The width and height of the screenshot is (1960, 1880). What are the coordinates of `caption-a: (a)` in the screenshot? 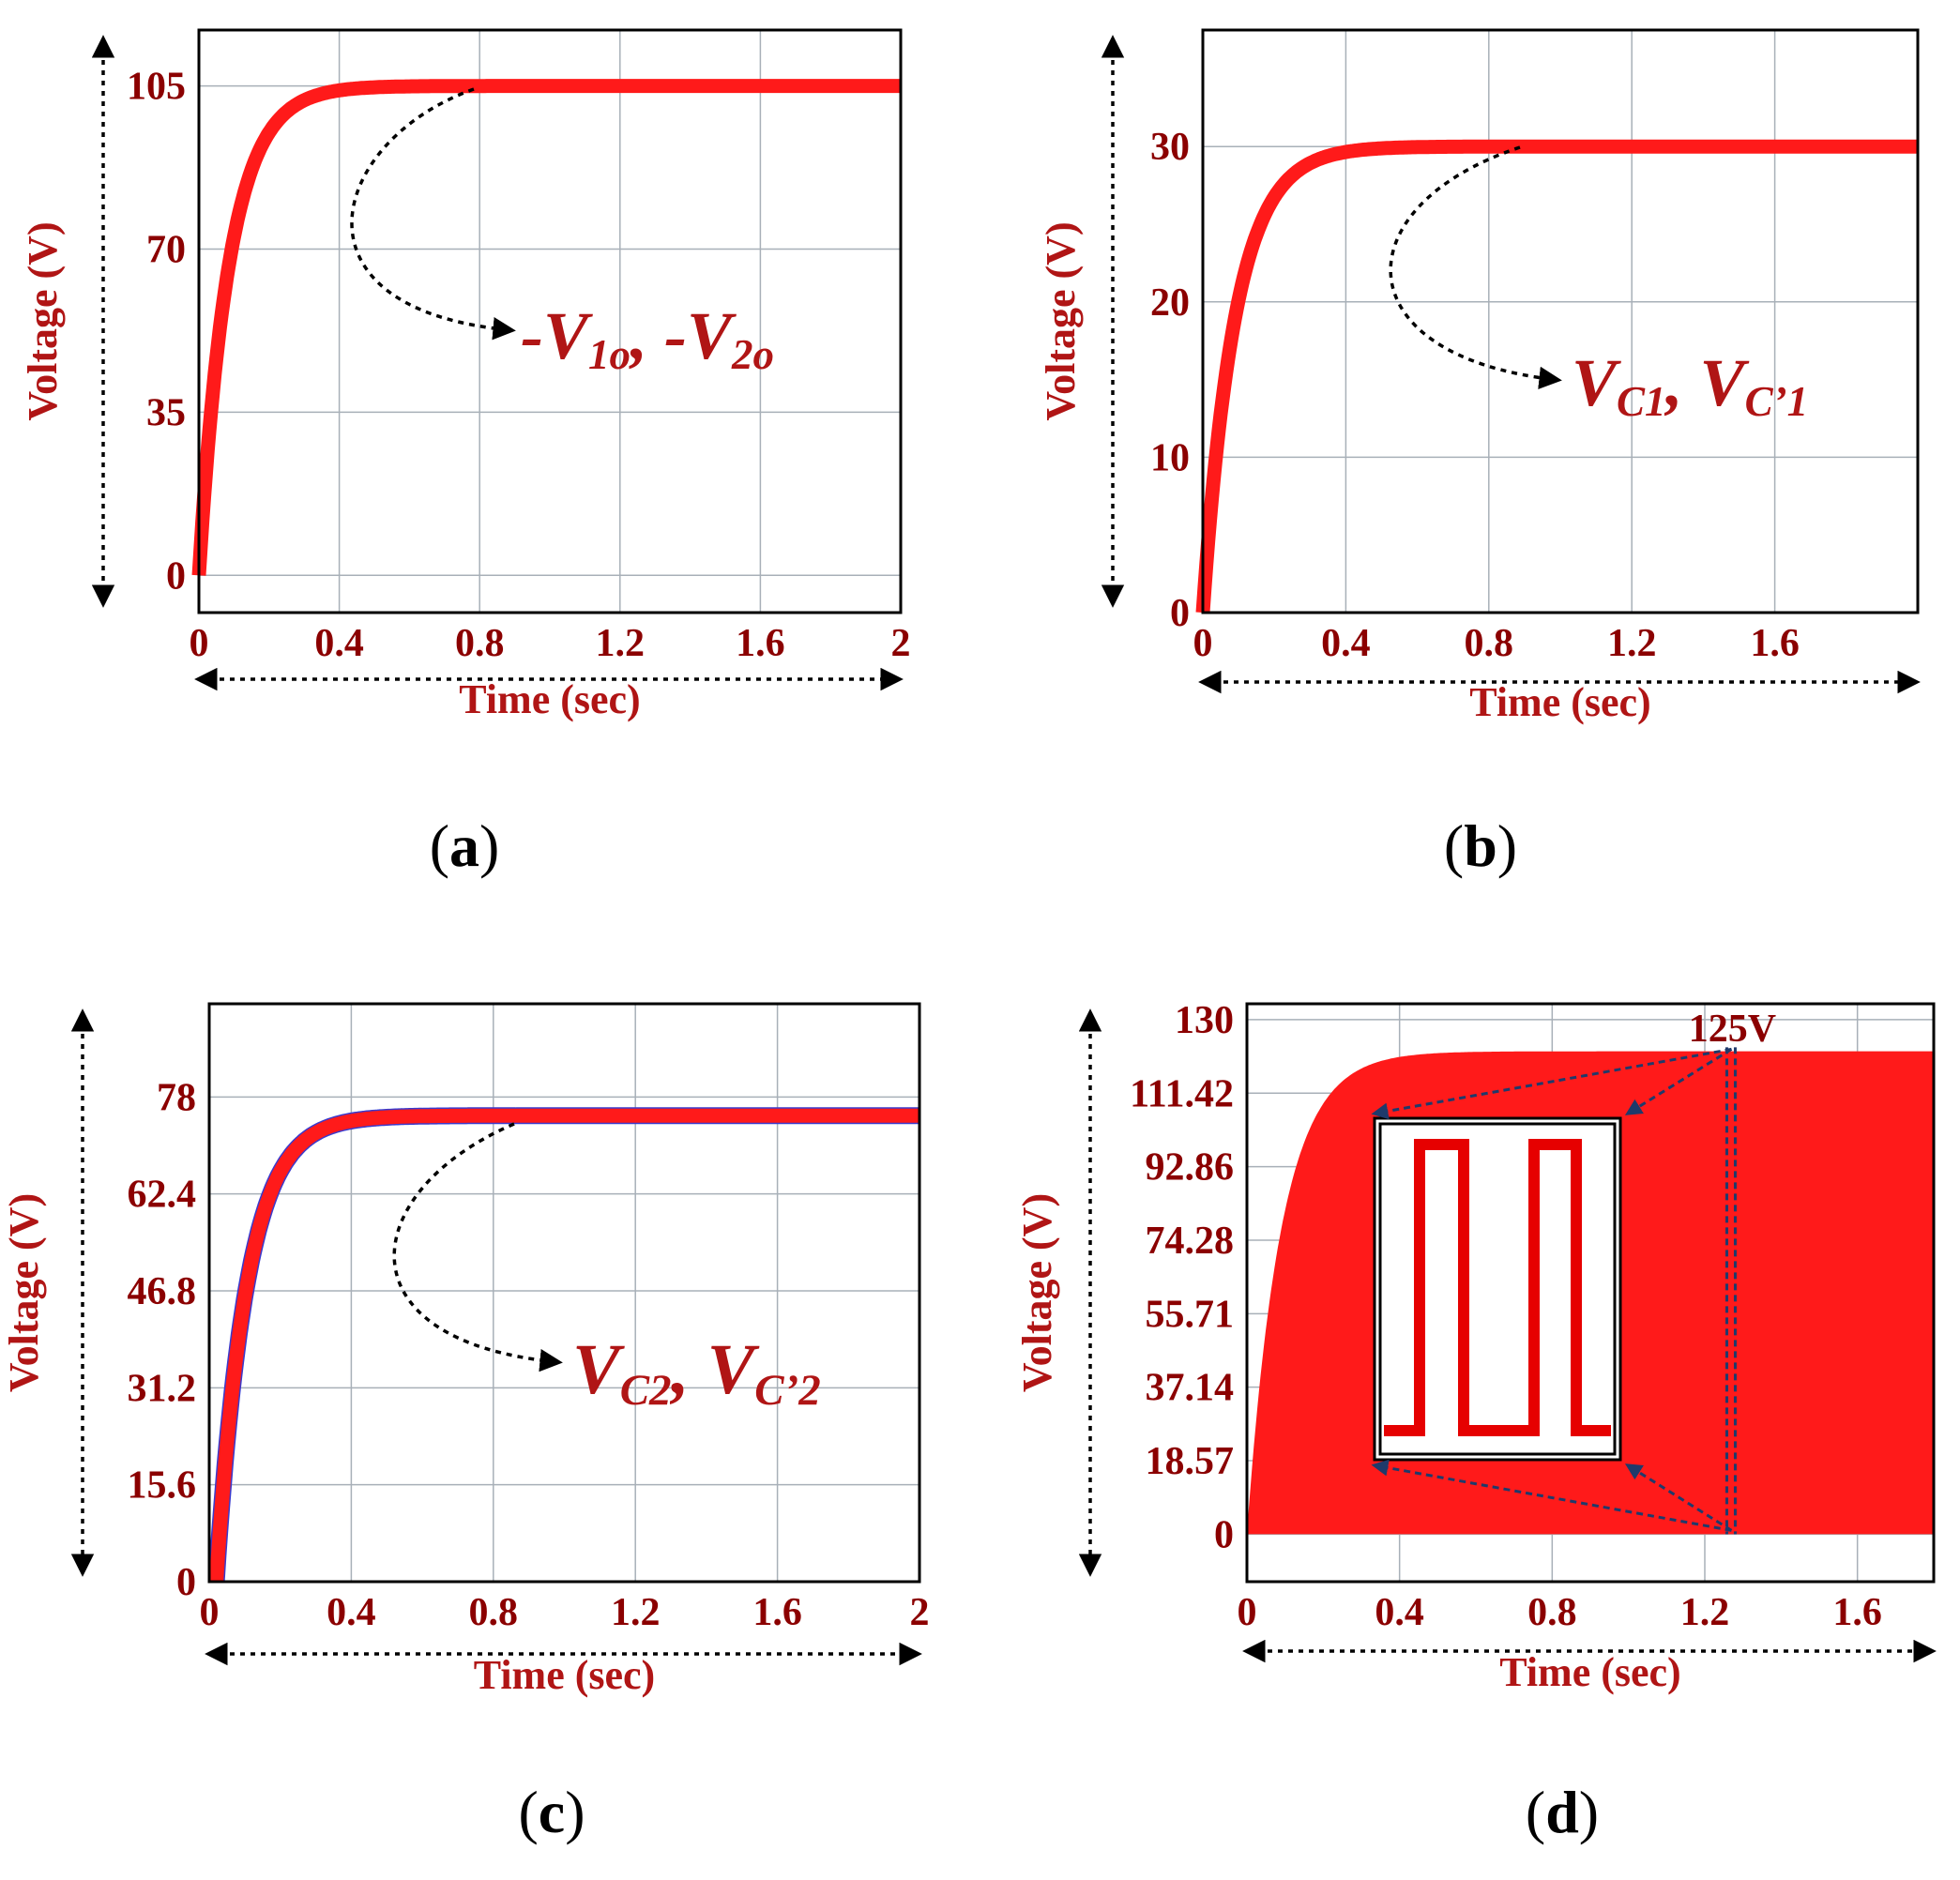 It's located at (464, 845).